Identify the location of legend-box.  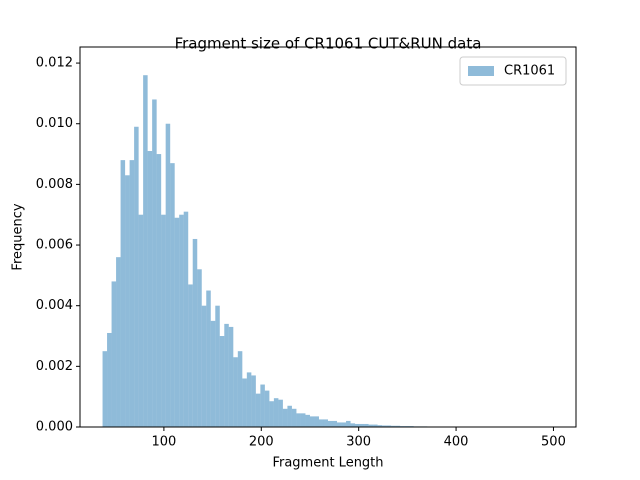
(513, 71).